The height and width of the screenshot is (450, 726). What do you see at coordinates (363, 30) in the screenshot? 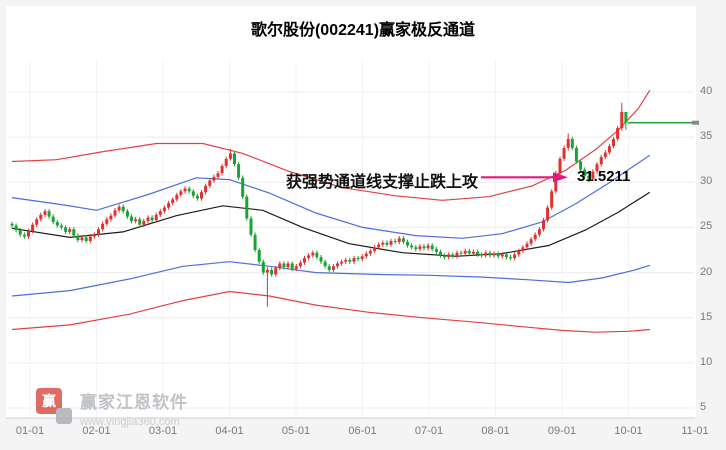
I see `chart-title: 歌尔股份(002241)赢家极反通道` at bounding box center [363, 30].